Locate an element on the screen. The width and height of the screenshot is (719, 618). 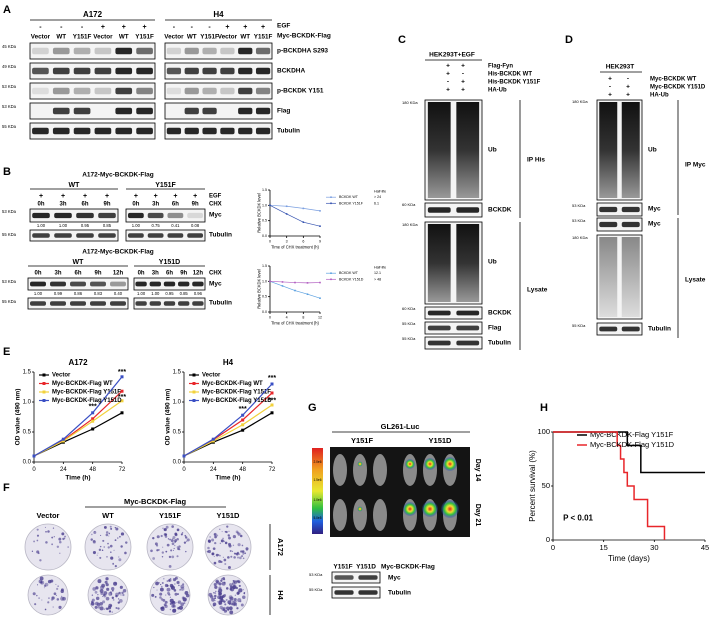
legend-label: Myc-BCKDK-Flag Y151D is located at coordinates (237, 401).